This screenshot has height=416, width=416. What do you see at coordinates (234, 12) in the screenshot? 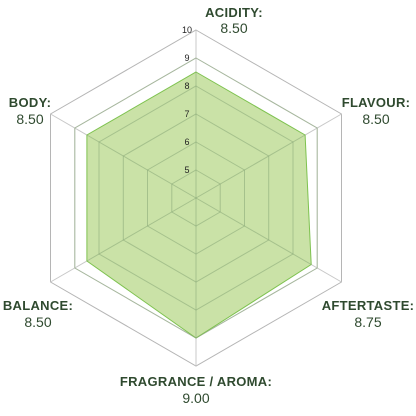
I see `axis-label-0: ACIDITY:` at bounding box center [234, 12].